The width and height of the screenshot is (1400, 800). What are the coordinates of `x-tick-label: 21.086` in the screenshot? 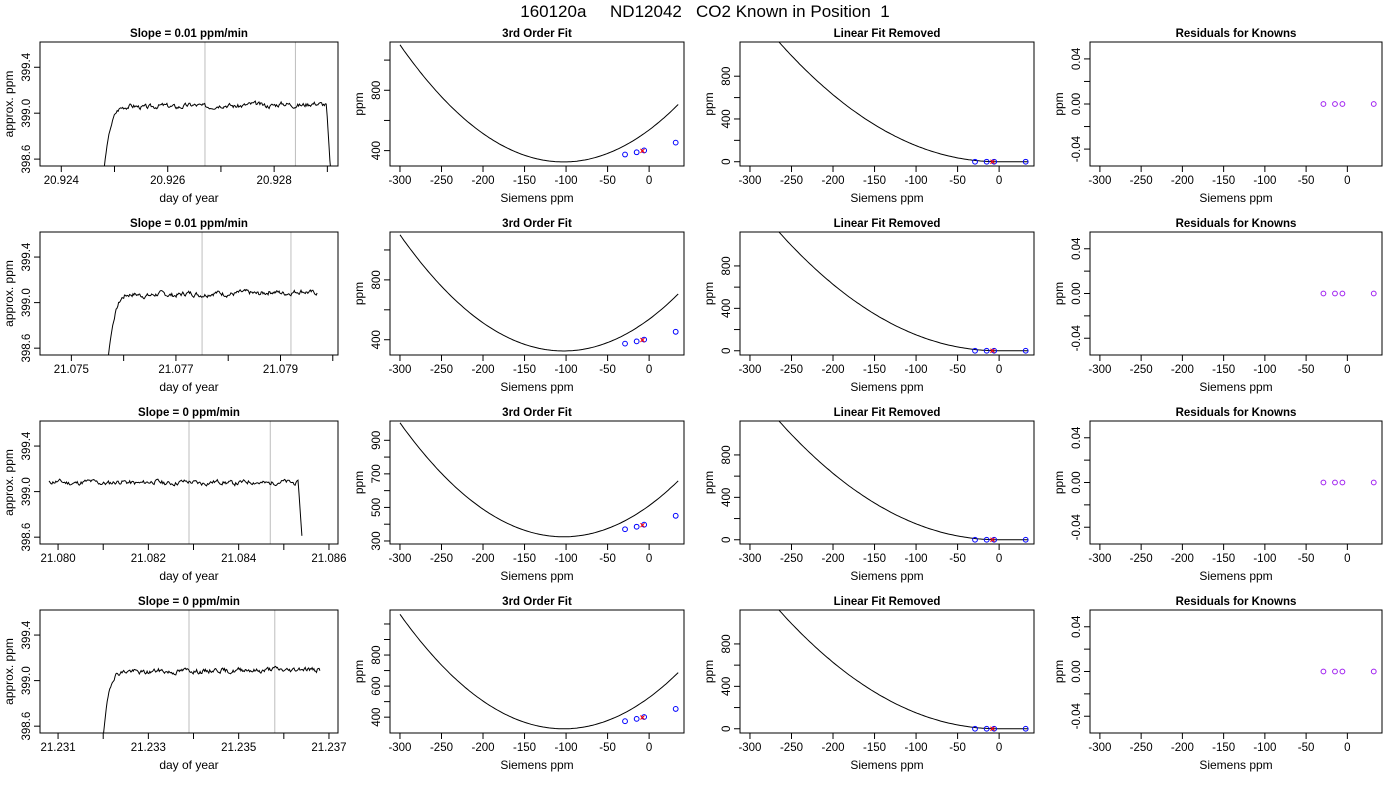 It's located at (328, 559).